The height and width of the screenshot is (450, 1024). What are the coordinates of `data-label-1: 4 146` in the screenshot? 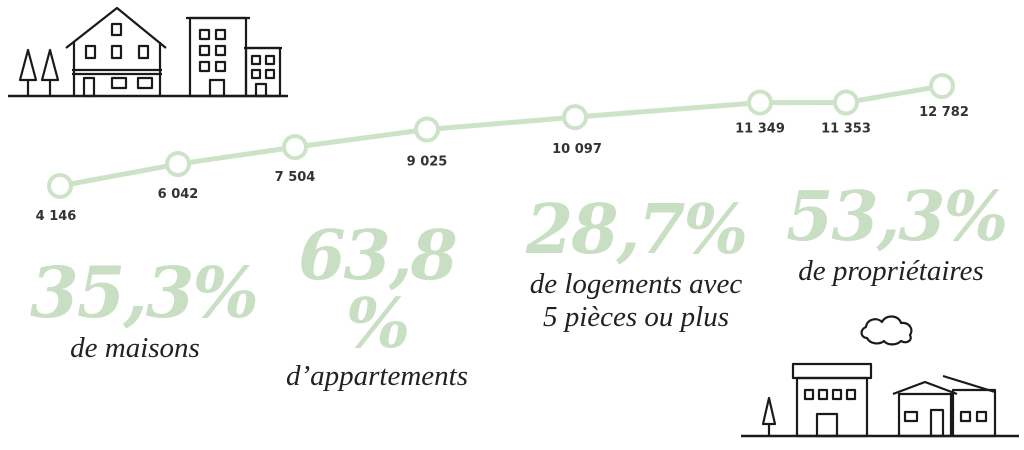 It's located at (56, 216).